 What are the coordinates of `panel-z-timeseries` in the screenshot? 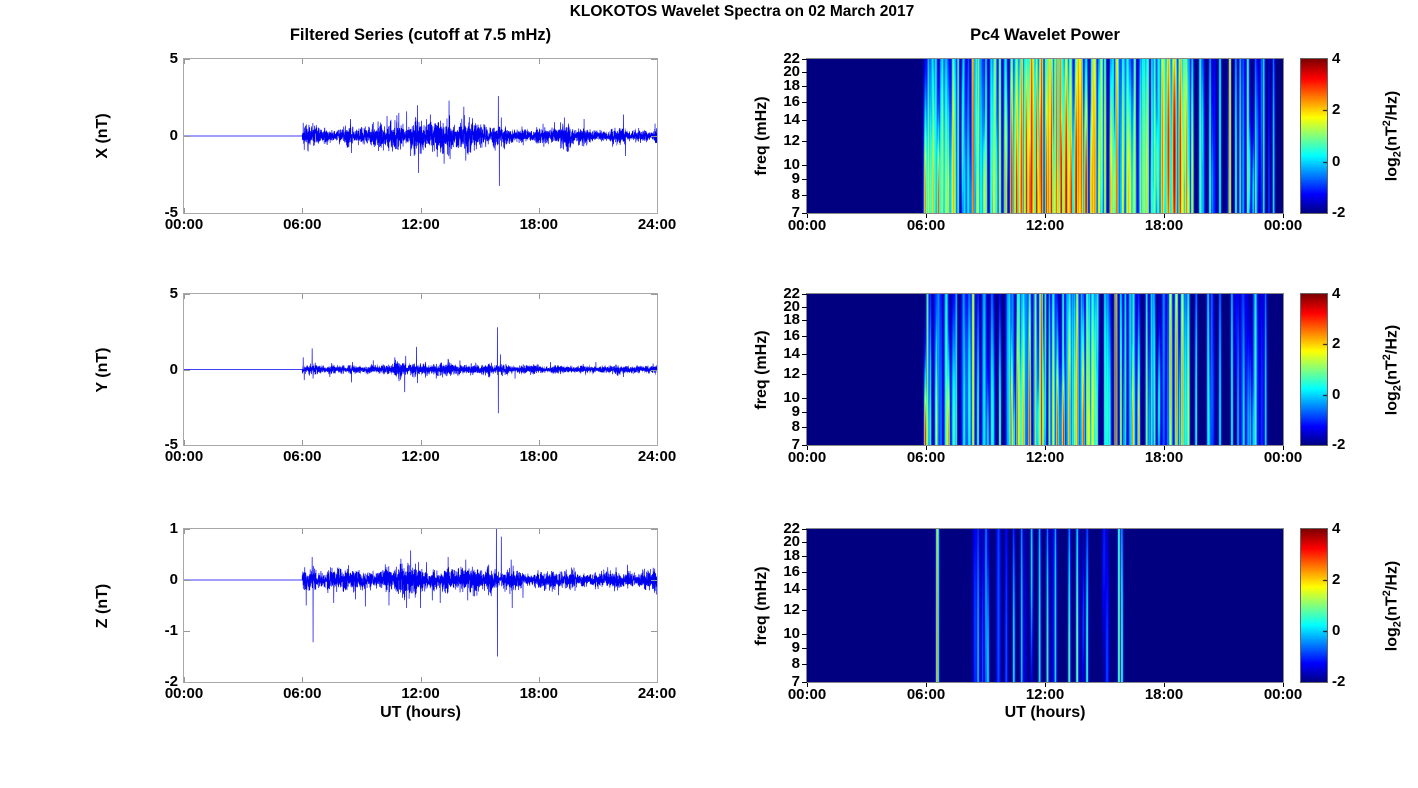 It's located at (420, 605).